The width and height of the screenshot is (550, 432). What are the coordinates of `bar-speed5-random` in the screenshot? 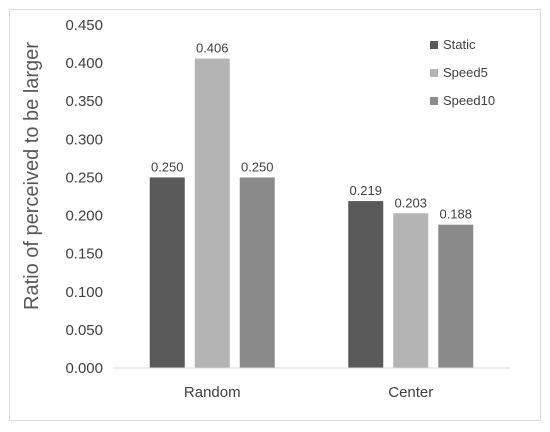 It's located at (212, 213).